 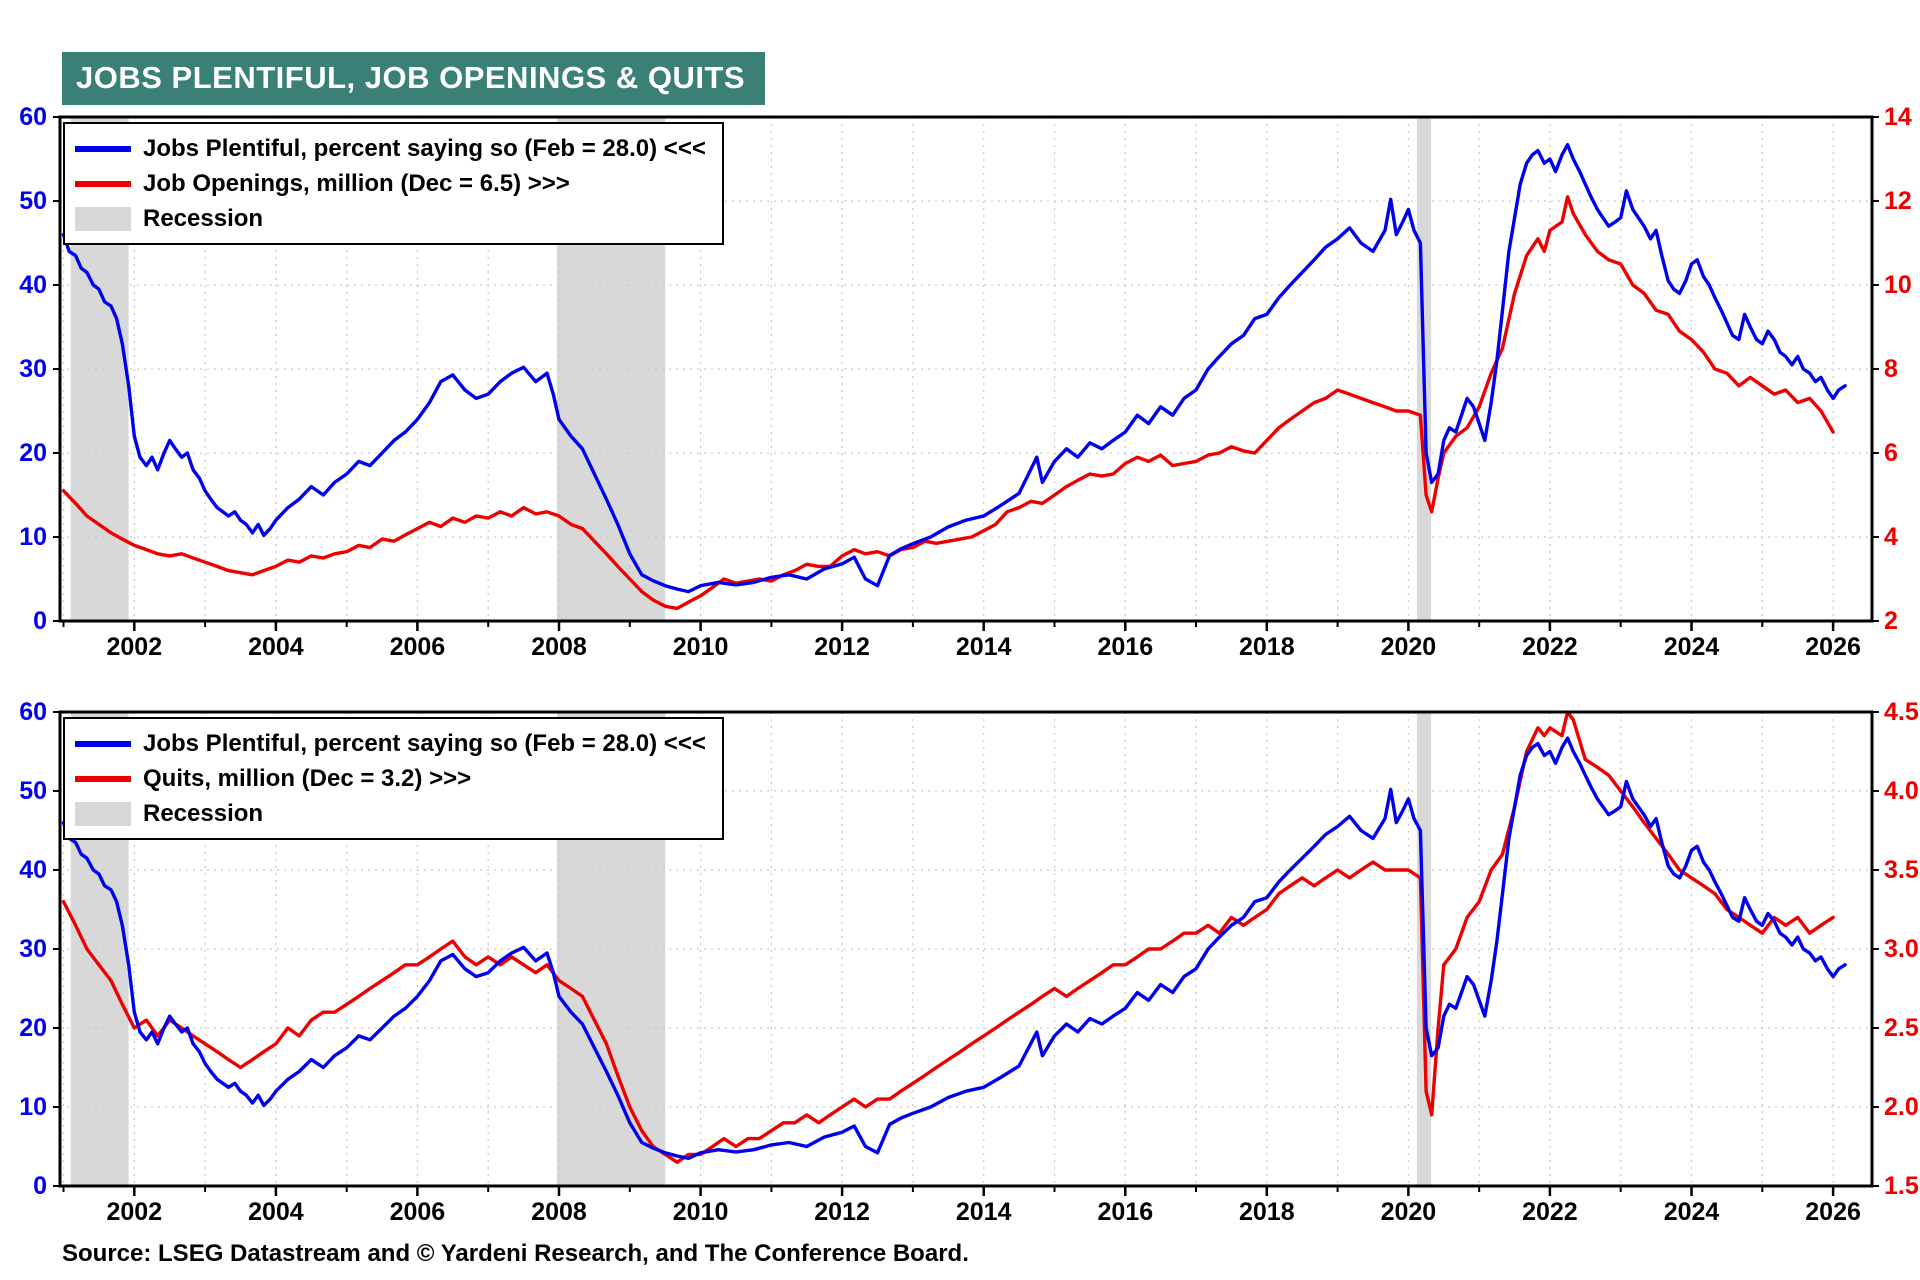 What do you see at coordinates (1901, 870) in the screenshot?
I see `svg-text: 3.5` at bounding box center [1901, 870].